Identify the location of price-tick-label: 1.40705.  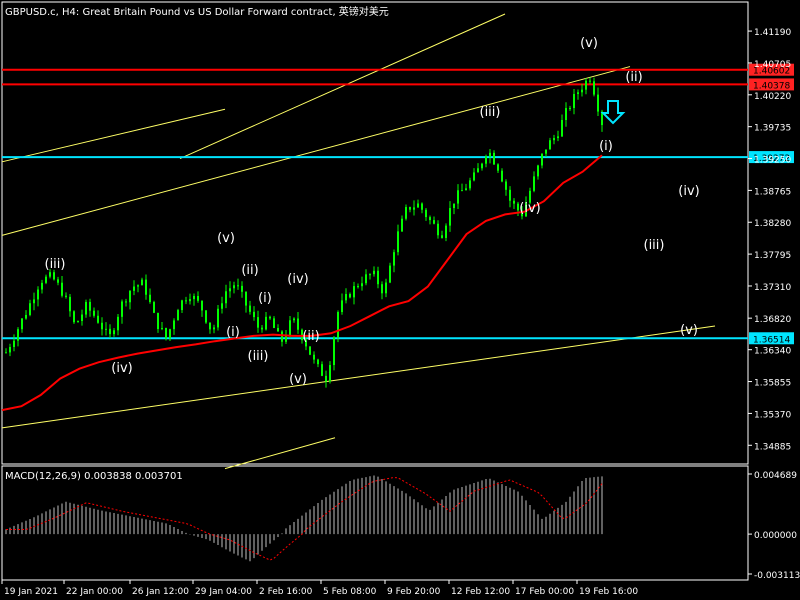
(772, 65).